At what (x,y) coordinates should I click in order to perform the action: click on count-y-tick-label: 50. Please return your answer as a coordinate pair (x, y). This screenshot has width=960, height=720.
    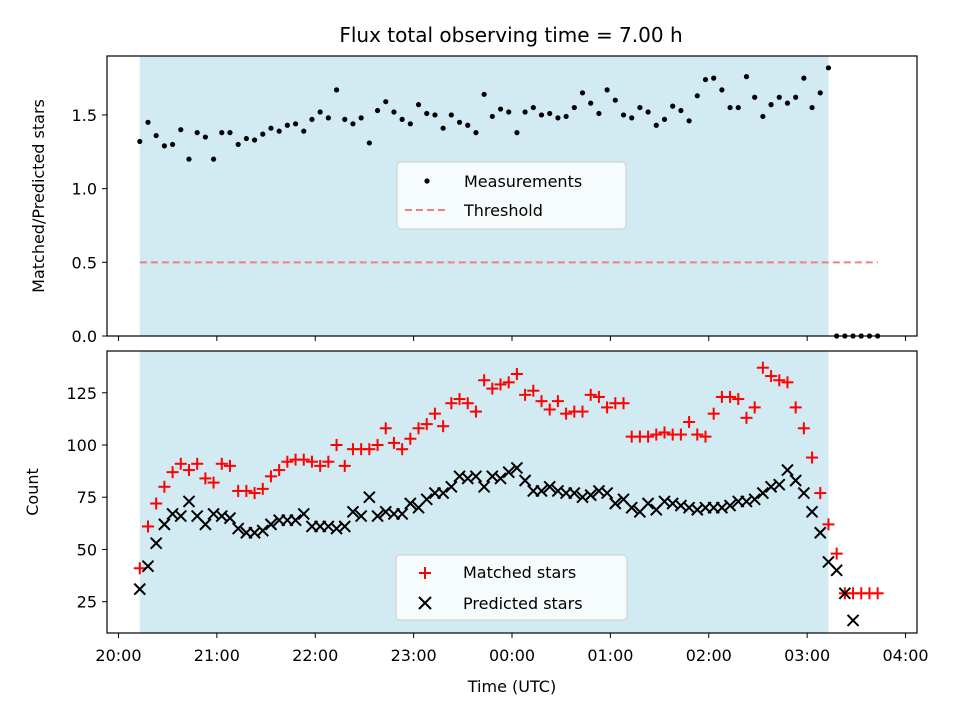
    Looking at the image, I should click on (87, 549).